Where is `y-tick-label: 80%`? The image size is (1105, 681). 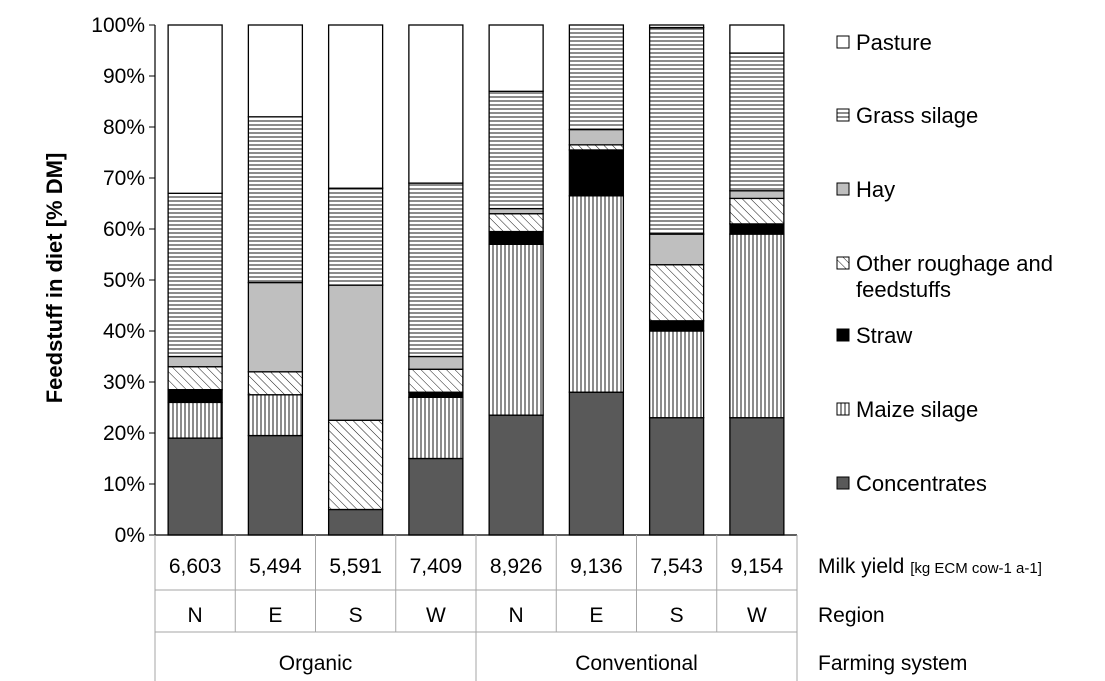
y-tick-label: 80% is located at coordinates (124, 127).